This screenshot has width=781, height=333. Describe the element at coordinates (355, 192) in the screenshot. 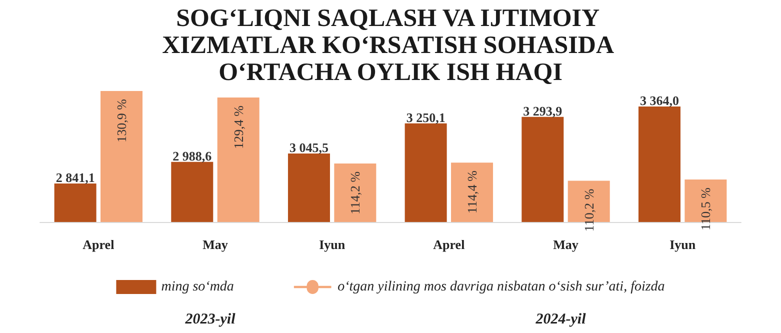

I see `data-label: 114,2 %` at that location.